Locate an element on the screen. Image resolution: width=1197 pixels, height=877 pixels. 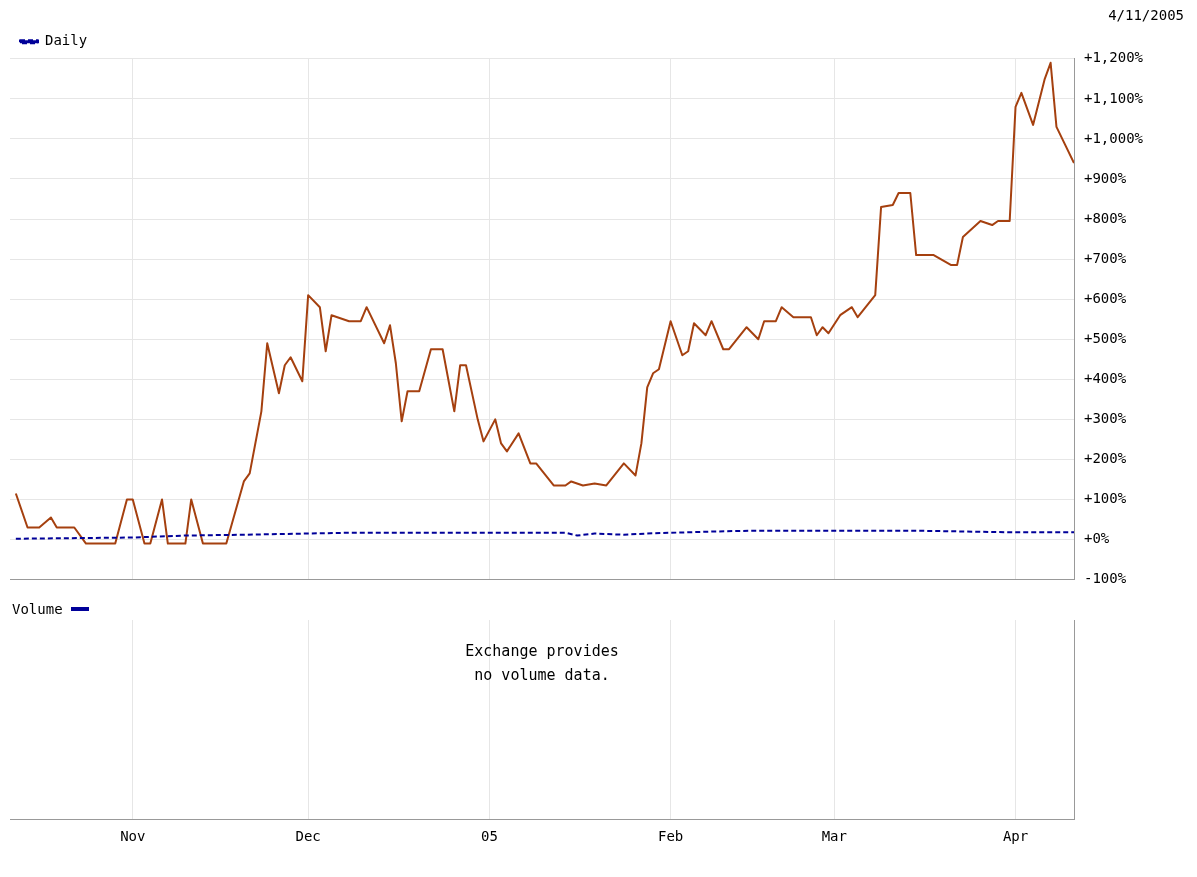
y-tick-label: +800% is located at coordinates (1105, 217).